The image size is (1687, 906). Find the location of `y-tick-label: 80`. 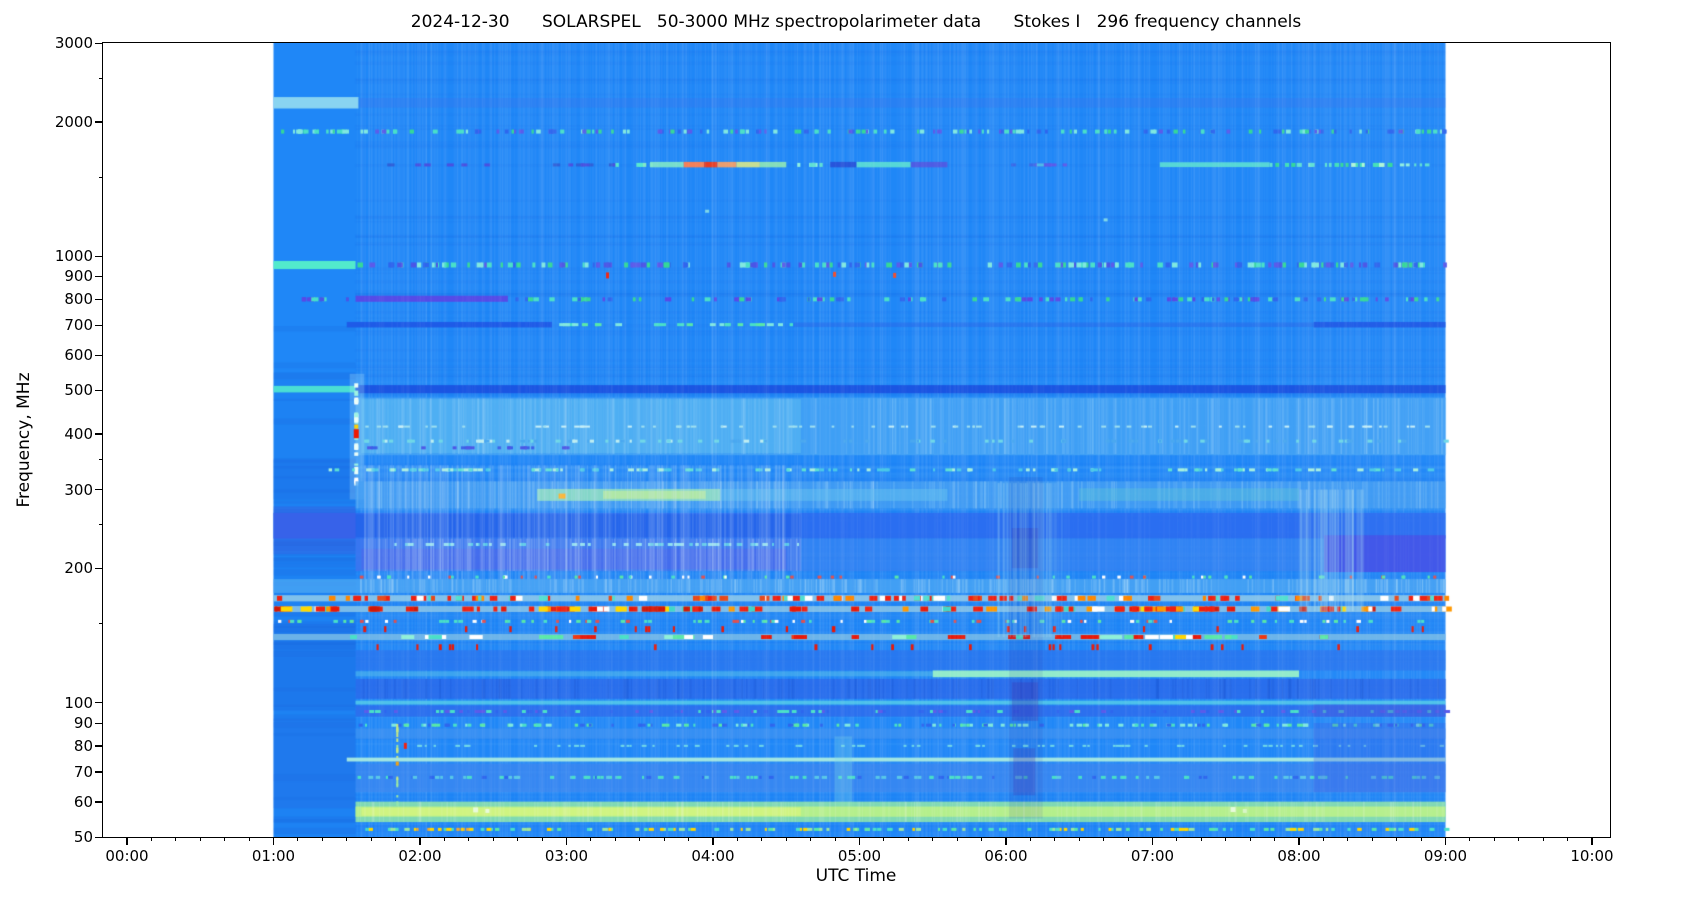

y-tick-label: 80 is located at coordinates (83, 745).